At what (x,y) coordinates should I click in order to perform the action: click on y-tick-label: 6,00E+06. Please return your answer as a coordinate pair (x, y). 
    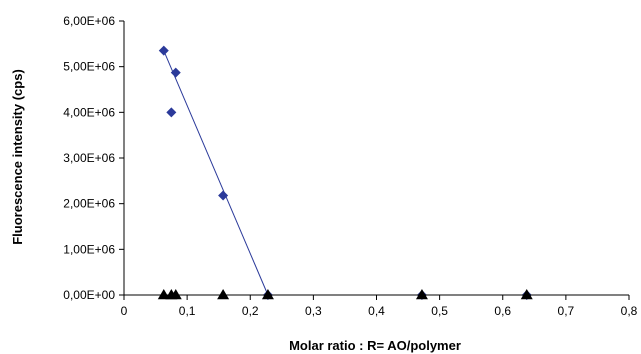
    Looking at the image, I should click on (89, 21).